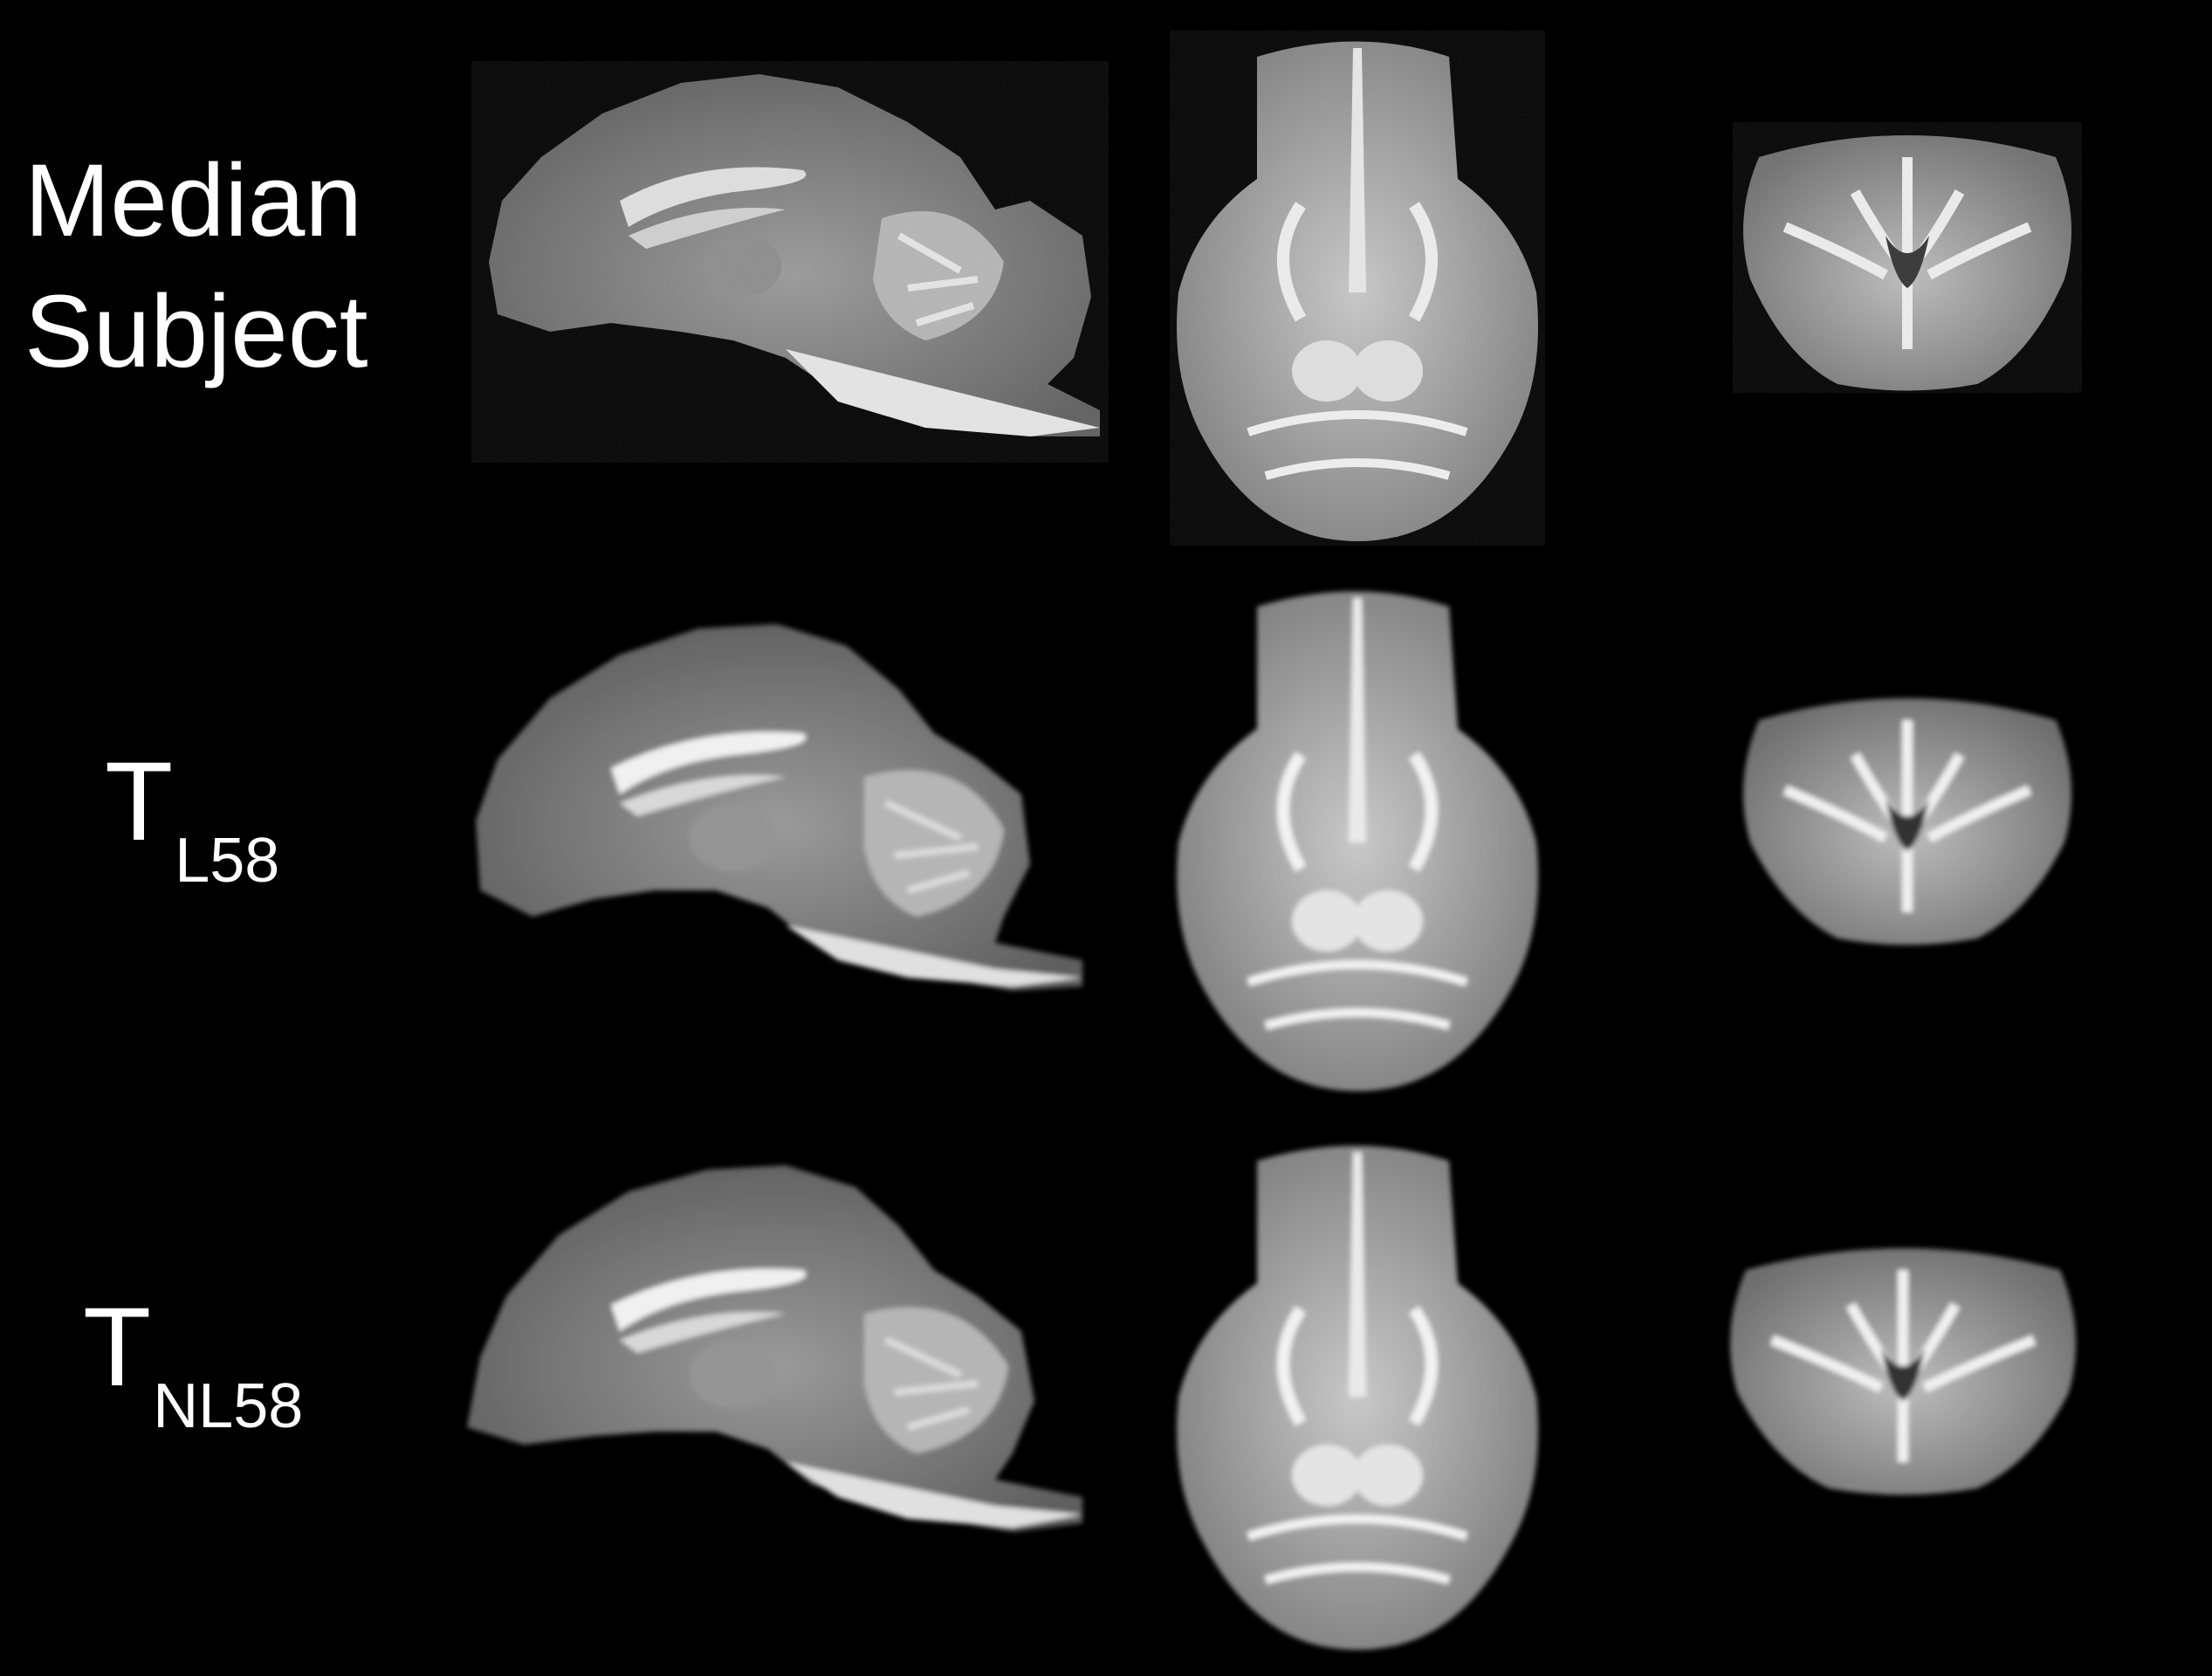  What do you see at coordinates (1358, 1397) in the screenshot?
I see `tnl58-axial-slice` at bounding box center [1358, 1397].